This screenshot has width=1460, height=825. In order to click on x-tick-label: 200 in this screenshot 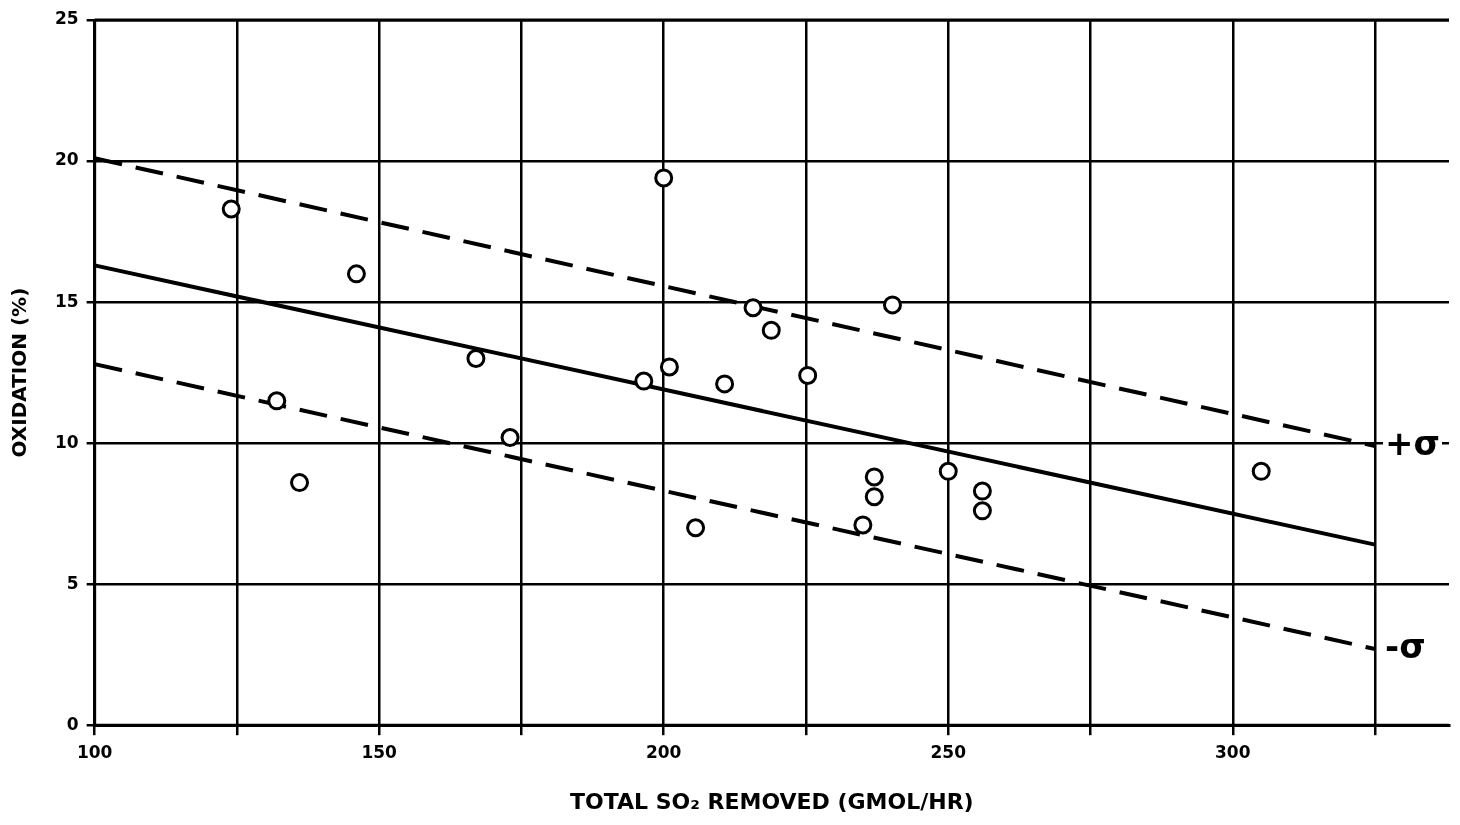, I will do `click(663, 751)`.